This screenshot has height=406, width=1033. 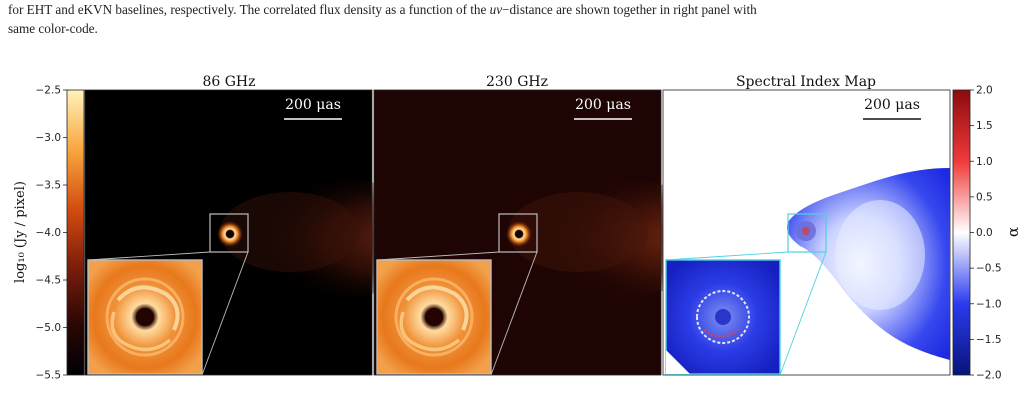 What do you see at coordinates (984, 126) in the screenshot?
I see `colorbar-tick-label: 1.5` at bounding box center [984, 126].